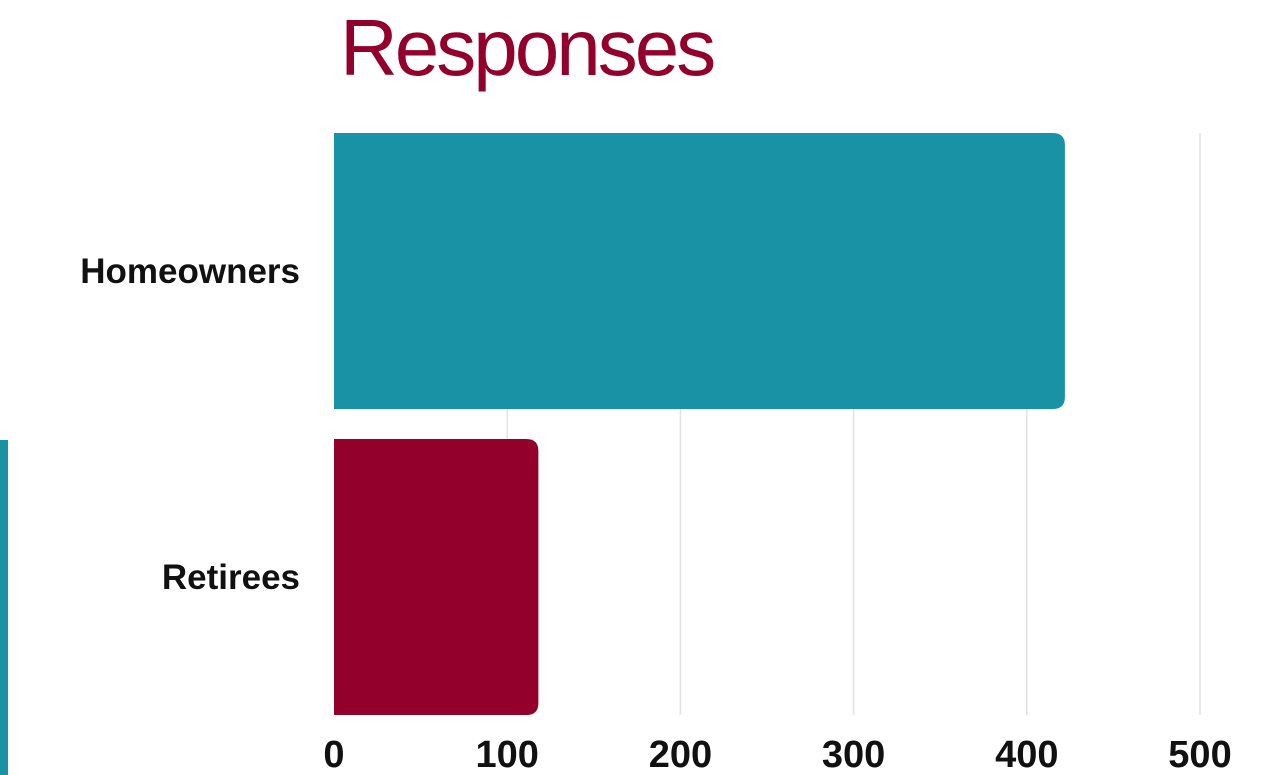  Describe the element at coordinates (333, 754) in the screenshot. I see `x-tick-label-0: 0` at that location.